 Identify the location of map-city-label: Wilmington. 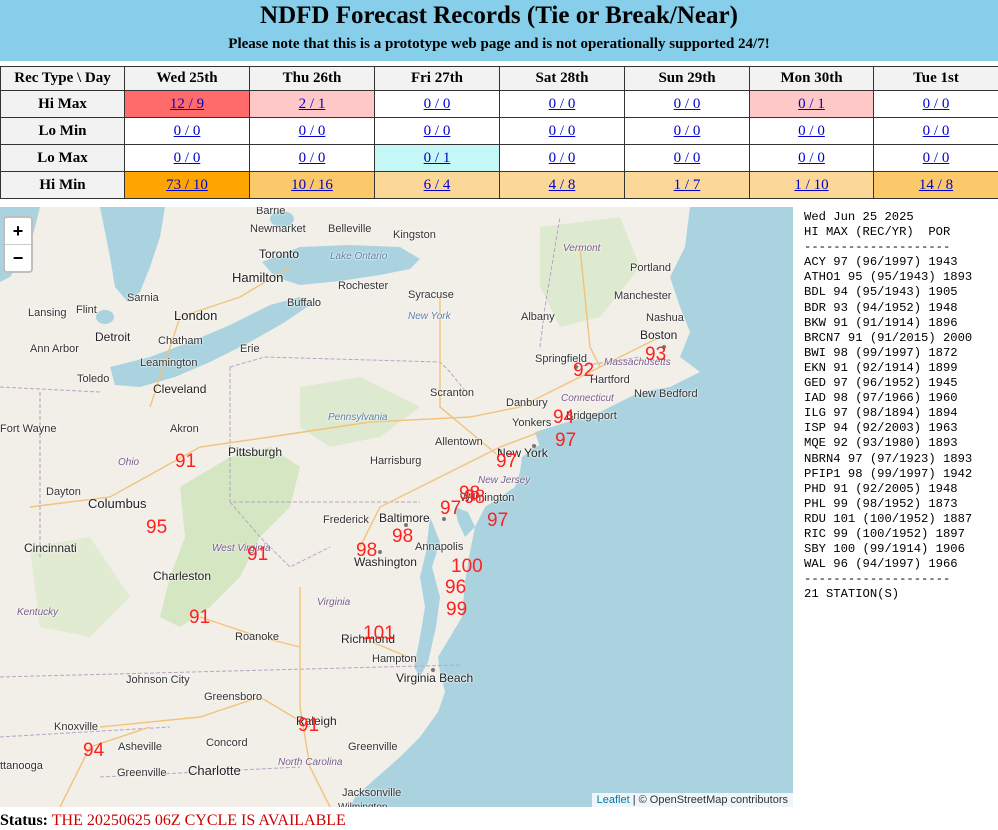
(362, 804).